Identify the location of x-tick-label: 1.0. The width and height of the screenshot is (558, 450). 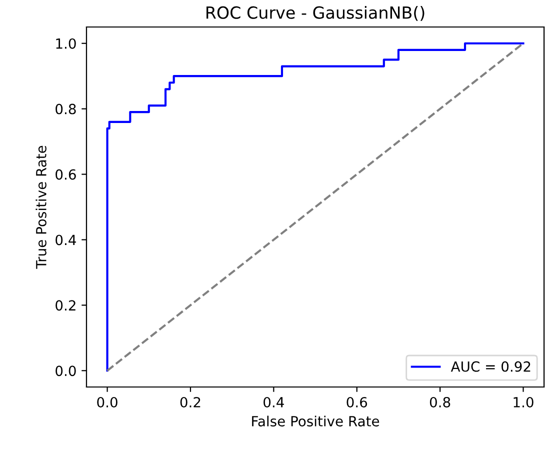
(524, 402).